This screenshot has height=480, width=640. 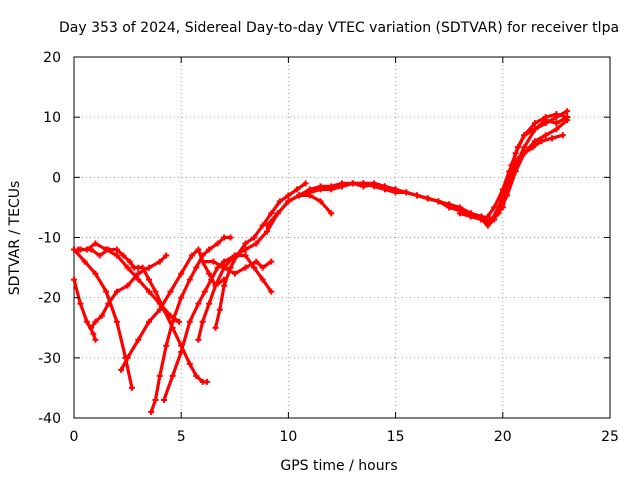 What do you see at coordinates (288, 437) in the screenshot?
I see `x-tick-label: 10` at bounding box center [288, 437].